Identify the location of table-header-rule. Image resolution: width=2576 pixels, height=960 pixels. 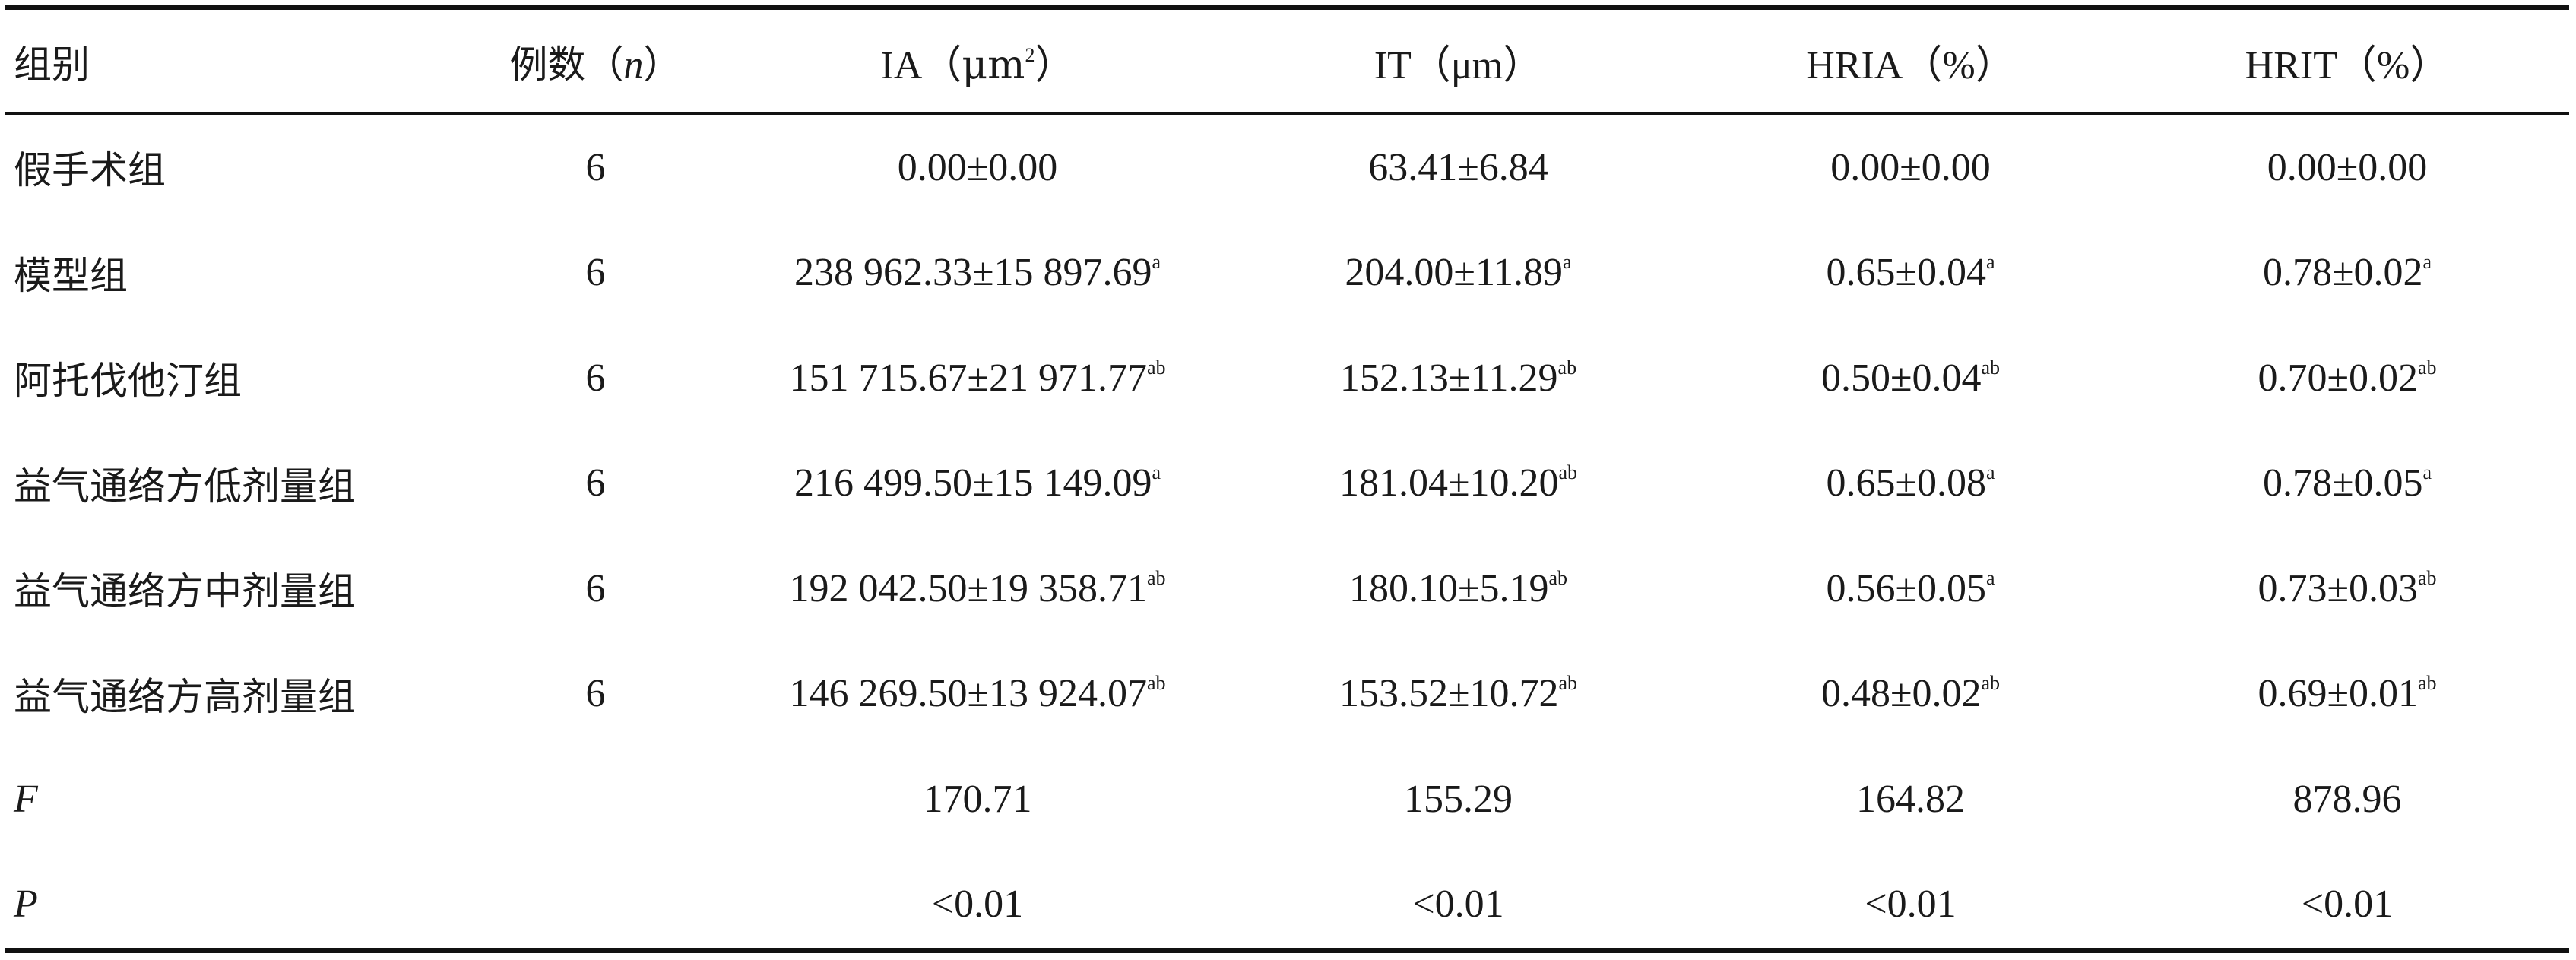
(1287, 113).